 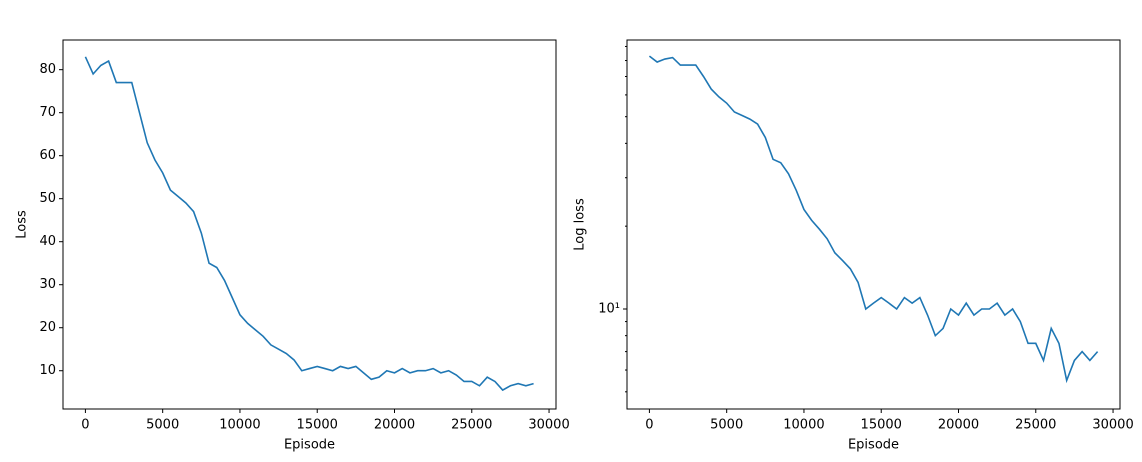 What do you see at coordinates (47, 284) in the screenshot?
I see `y-tick-label: 30` at bounding box center [47, 284].